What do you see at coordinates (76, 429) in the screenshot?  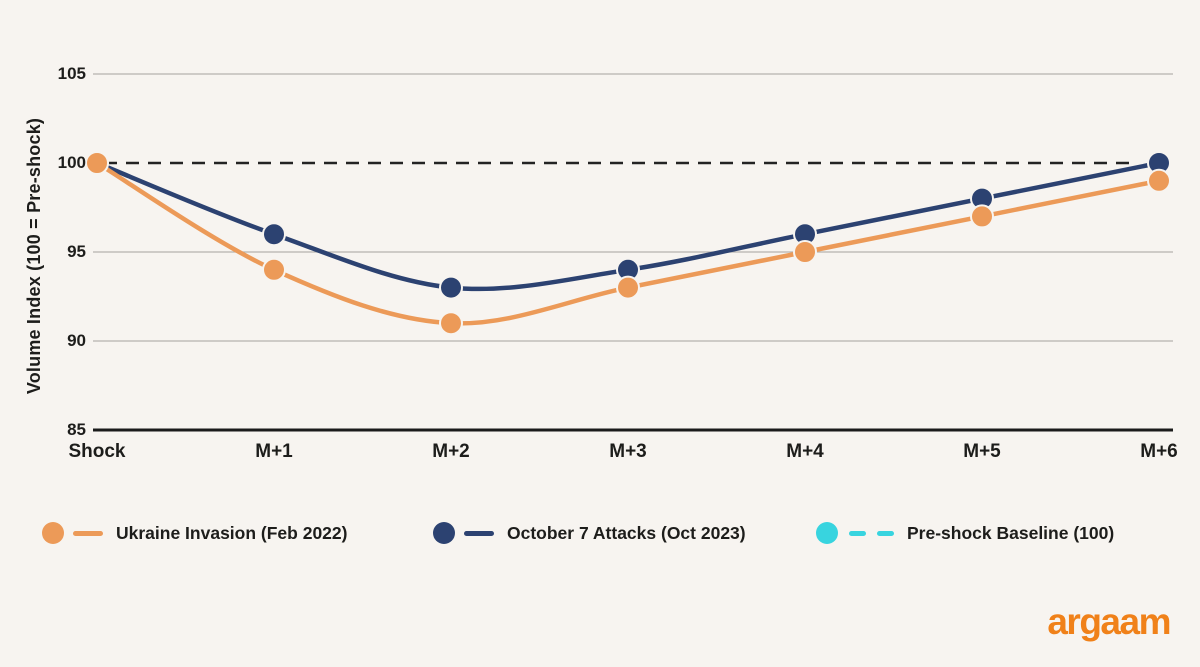 I see `y-tick-85: 85` at bounding box center [76, 429].